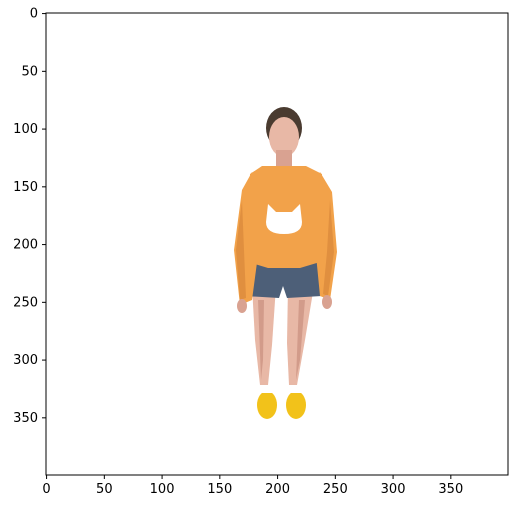 The width and height of the screenshot is (518, 510). I want to click on x-tick-label: 300, so click(393, 489).